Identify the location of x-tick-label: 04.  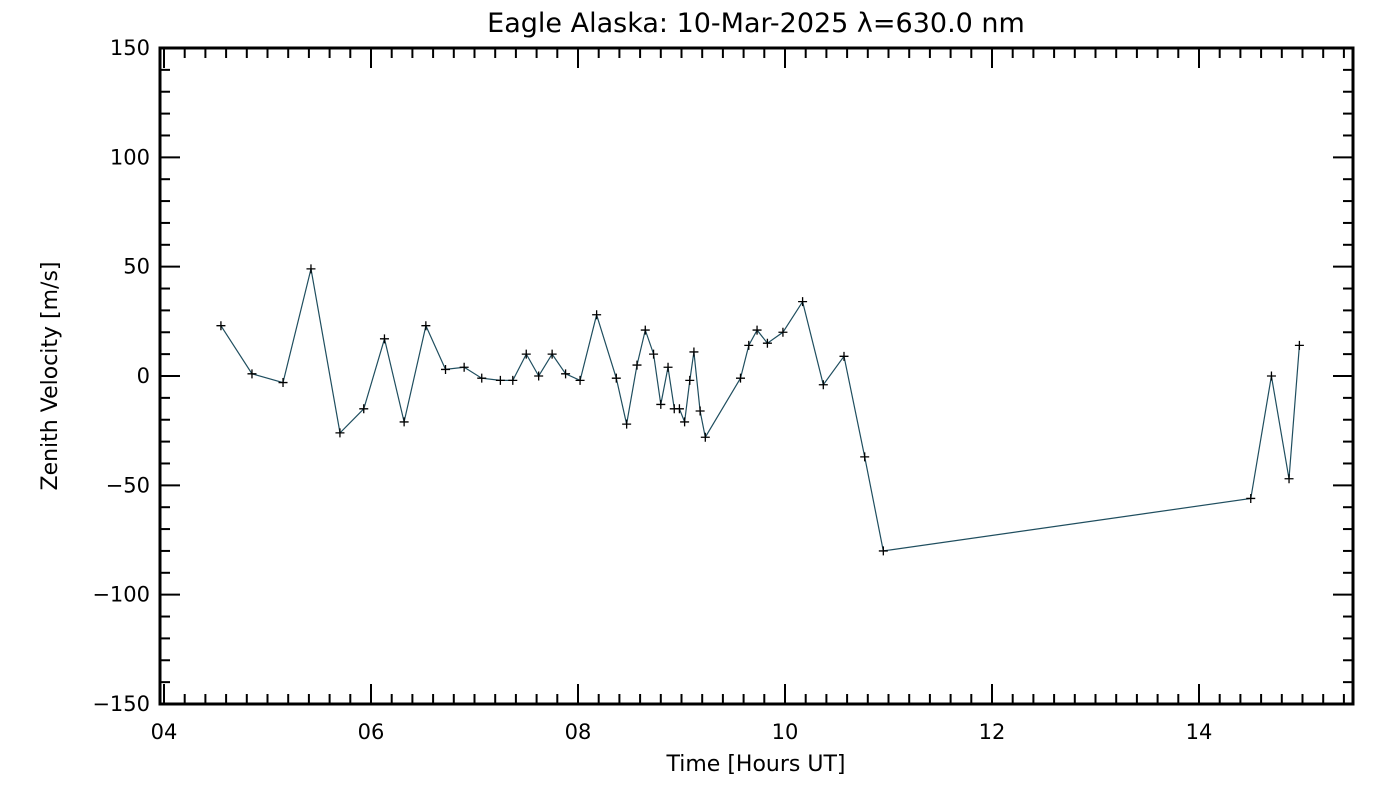
(164, 732).